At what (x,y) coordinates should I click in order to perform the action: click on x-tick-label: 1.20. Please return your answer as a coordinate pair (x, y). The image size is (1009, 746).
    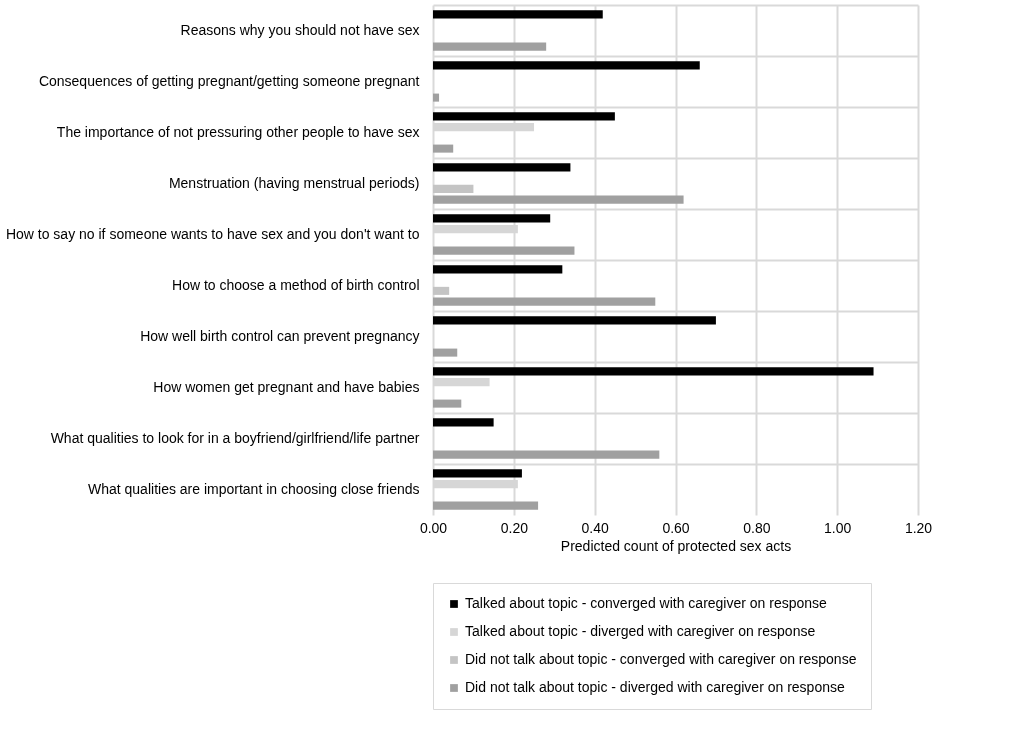
    Looking at the image, I should click on (918, 527).